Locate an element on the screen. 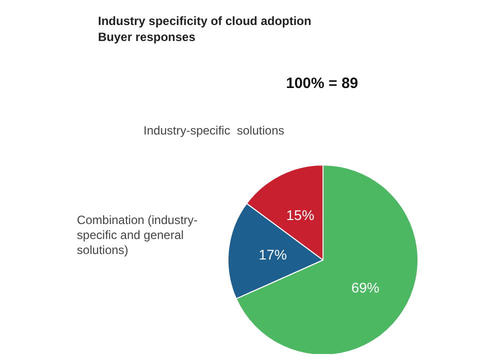  data-label: 17% is located at coordinates (272, 254).